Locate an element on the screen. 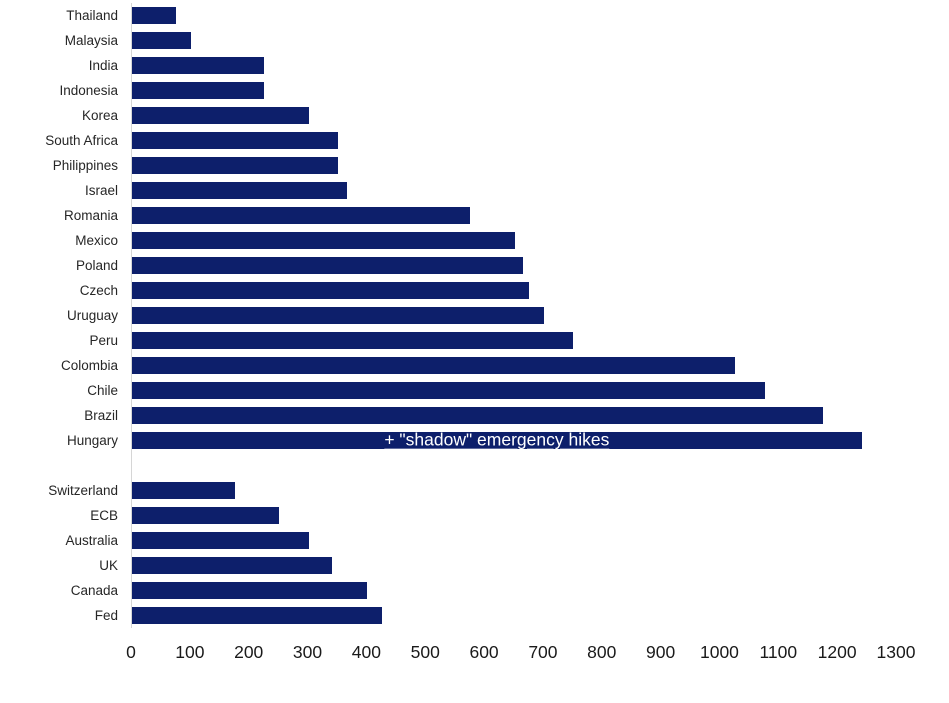  category-label: Fed is located at coordinates (106, 615).